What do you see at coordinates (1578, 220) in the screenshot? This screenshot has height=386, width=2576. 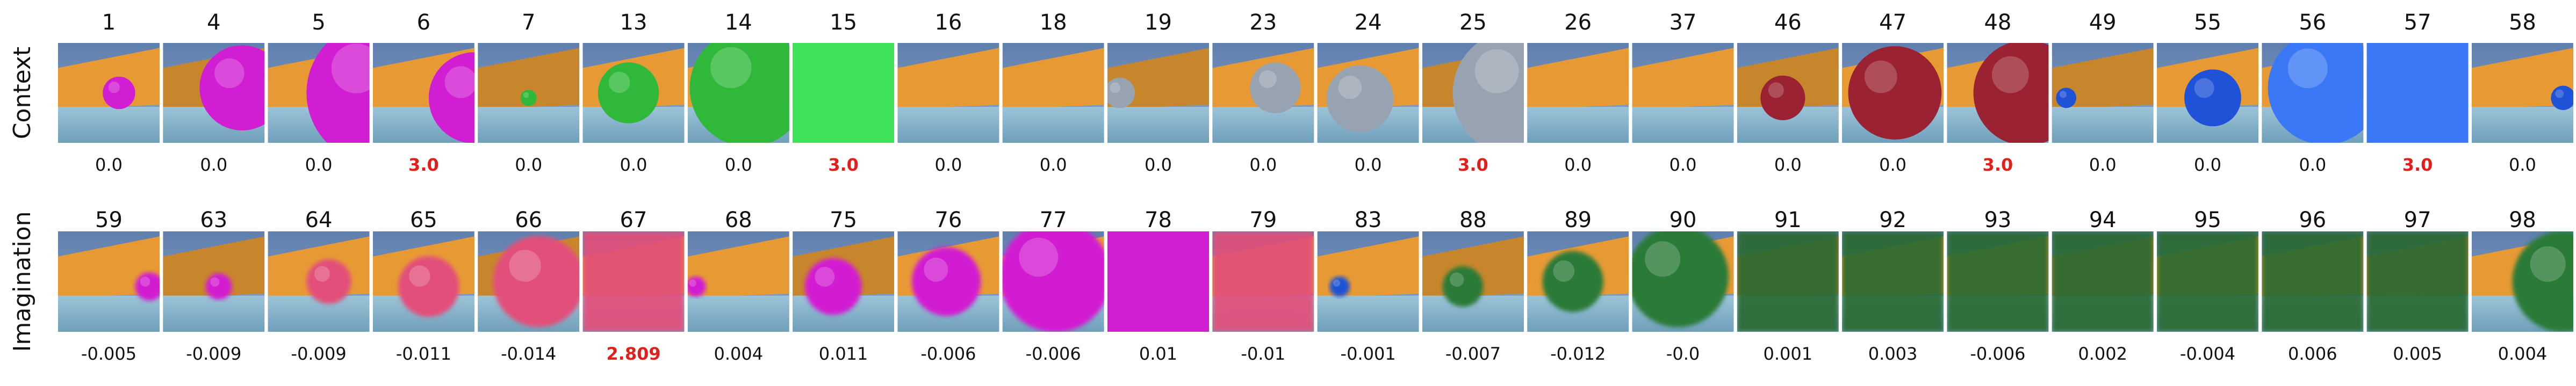 I see `frame-number: 89` at bounding box center [1578, 220].